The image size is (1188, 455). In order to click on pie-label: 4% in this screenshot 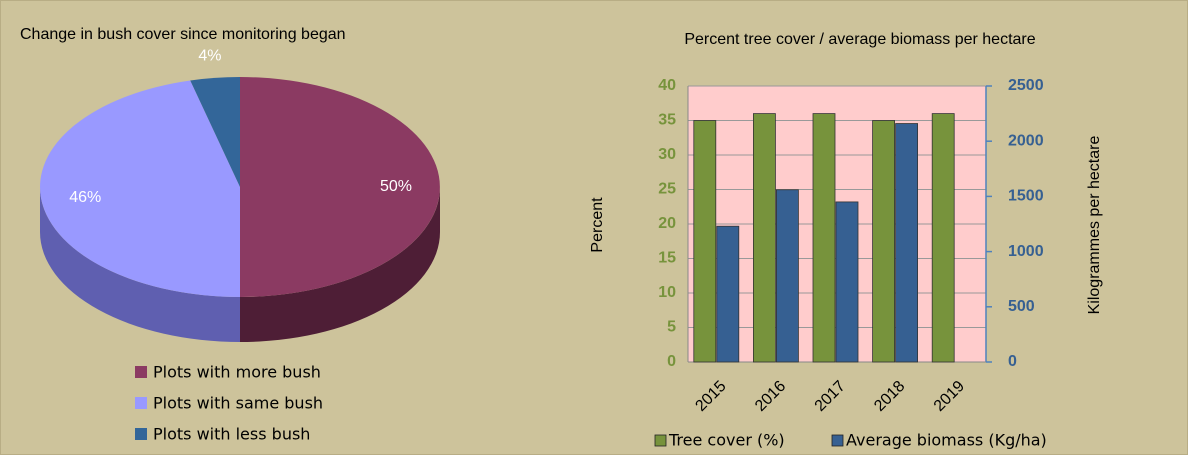, I will do `click(209, 55)`.